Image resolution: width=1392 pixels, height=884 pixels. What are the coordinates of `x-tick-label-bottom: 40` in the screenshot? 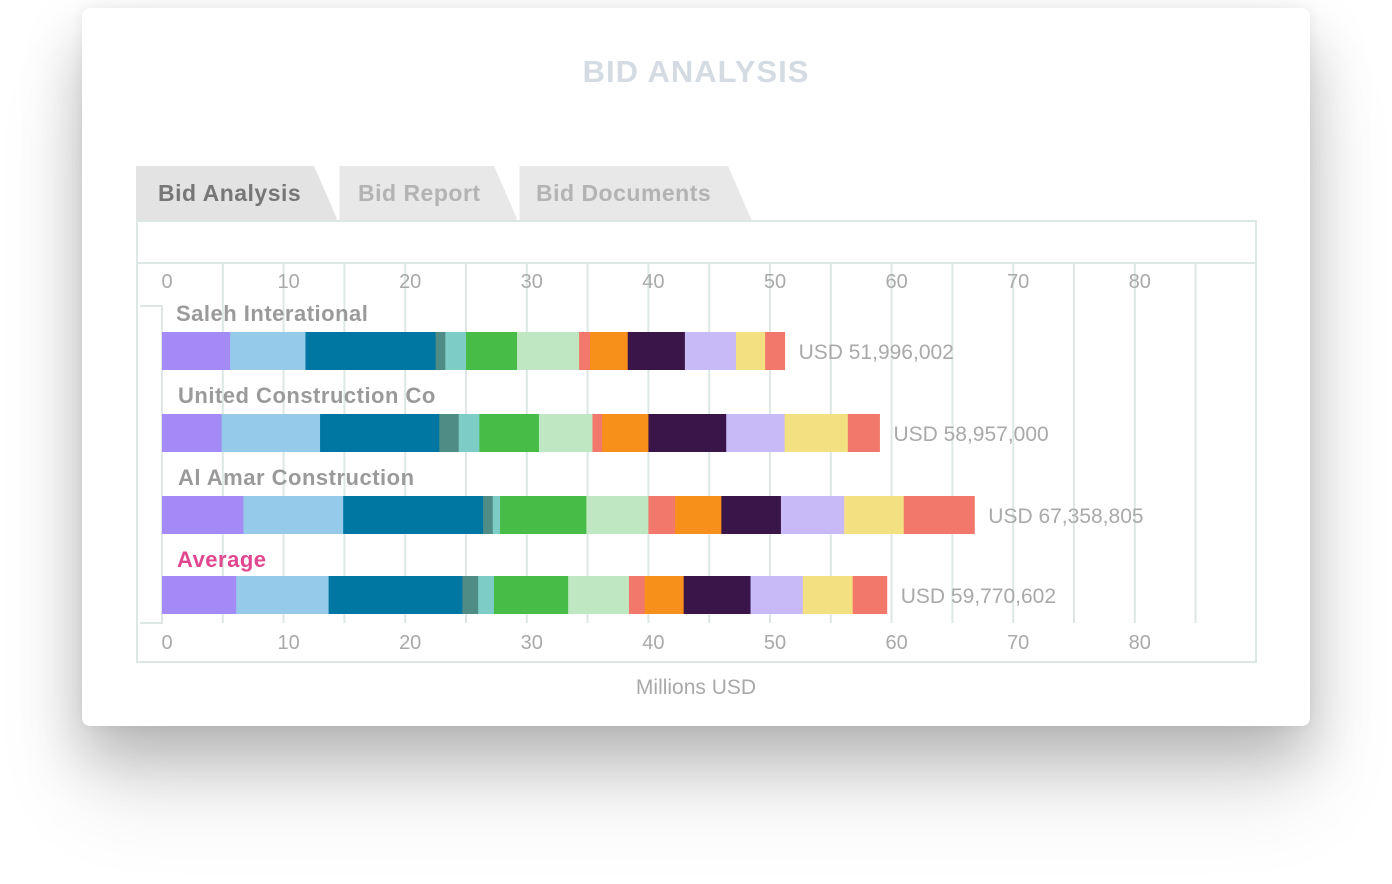 It's located at (653, 643).